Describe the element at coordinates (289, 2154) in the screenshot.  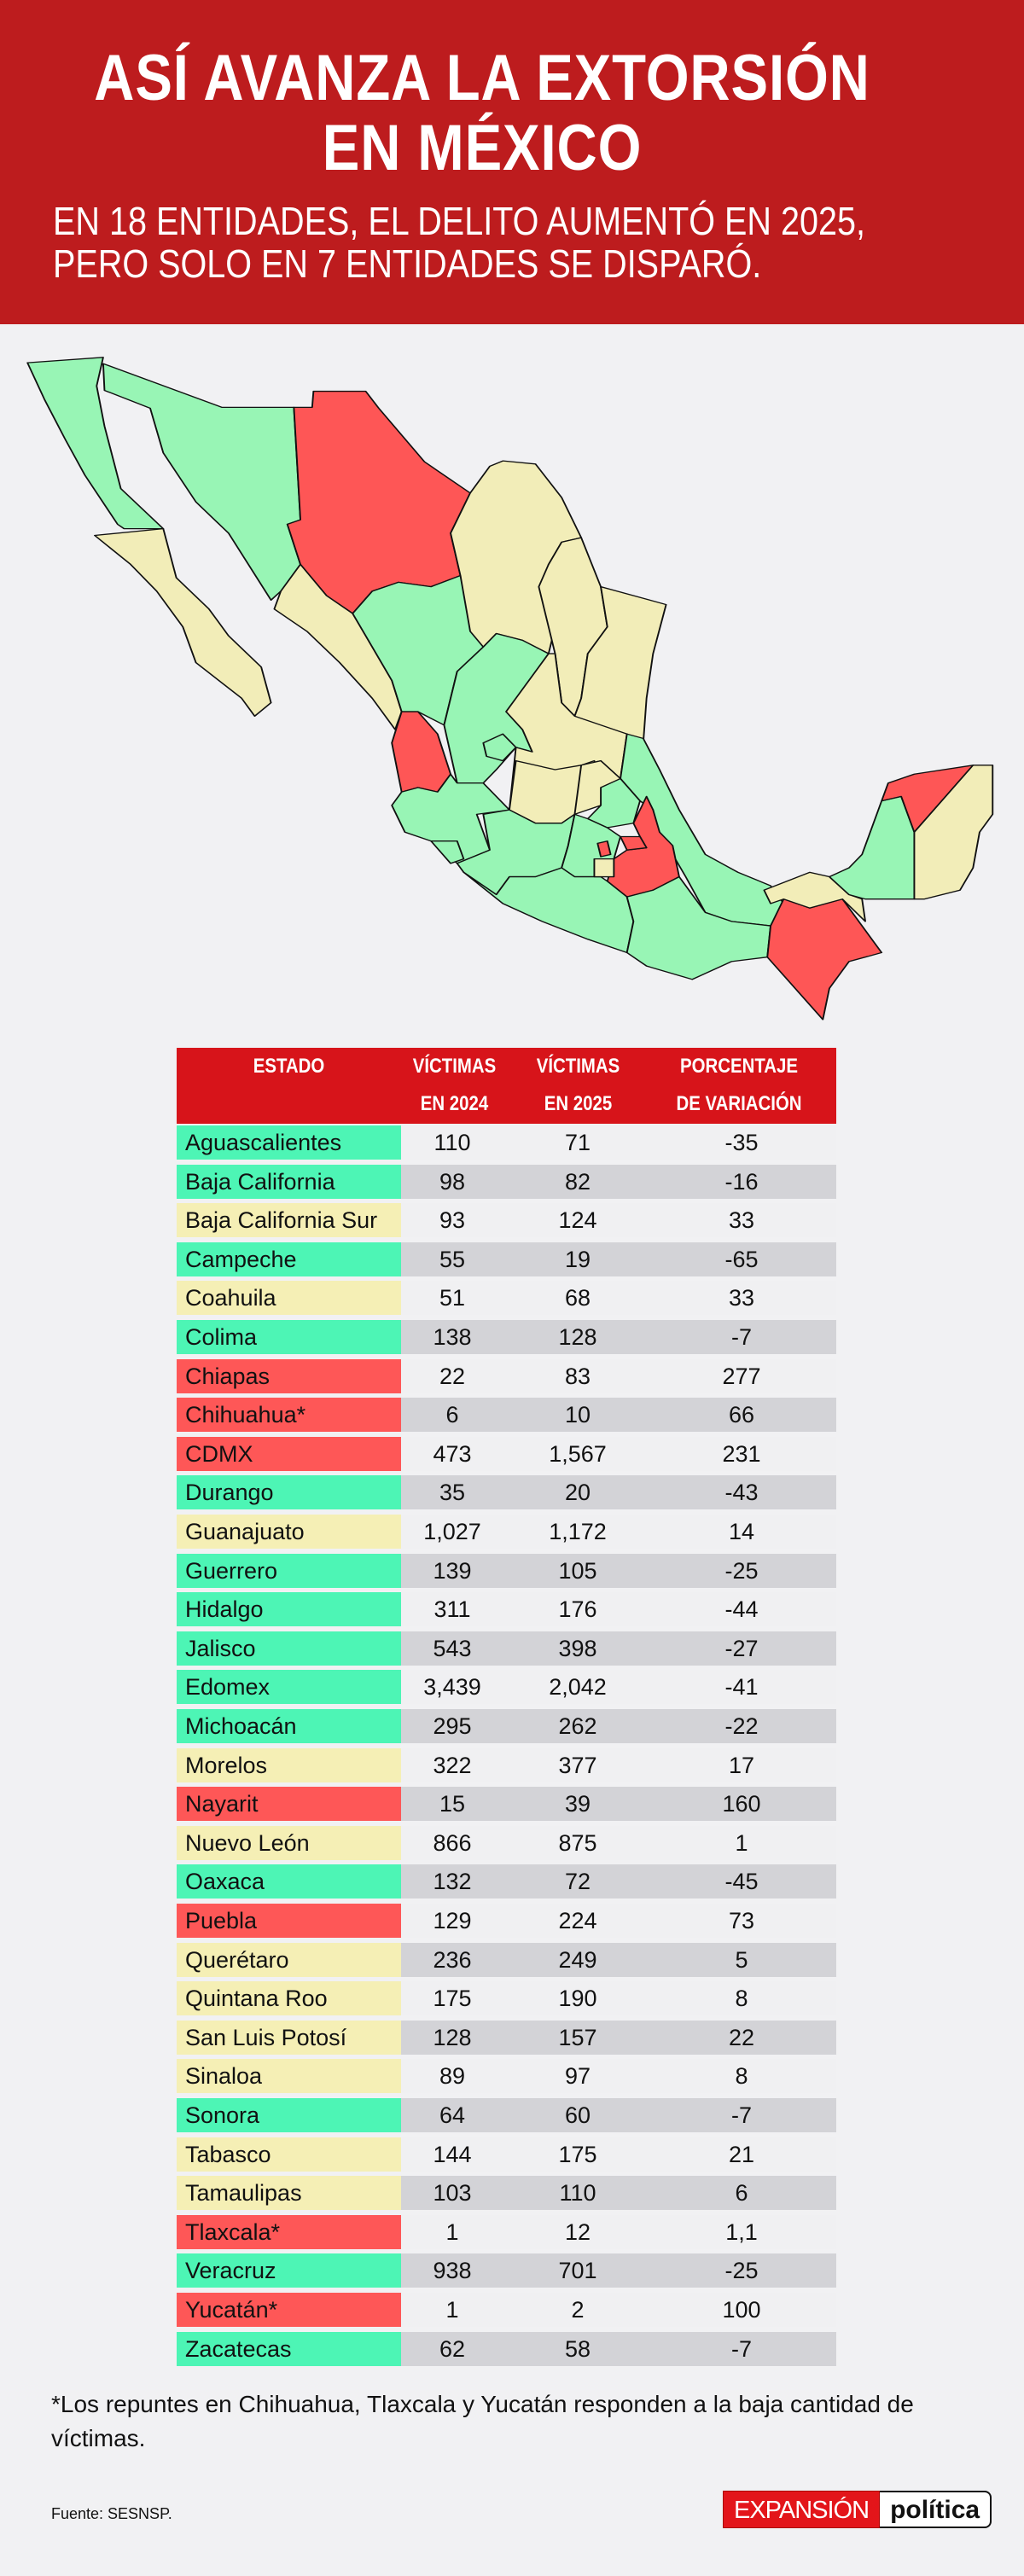
I see `state-name: Tabasco` at that location.